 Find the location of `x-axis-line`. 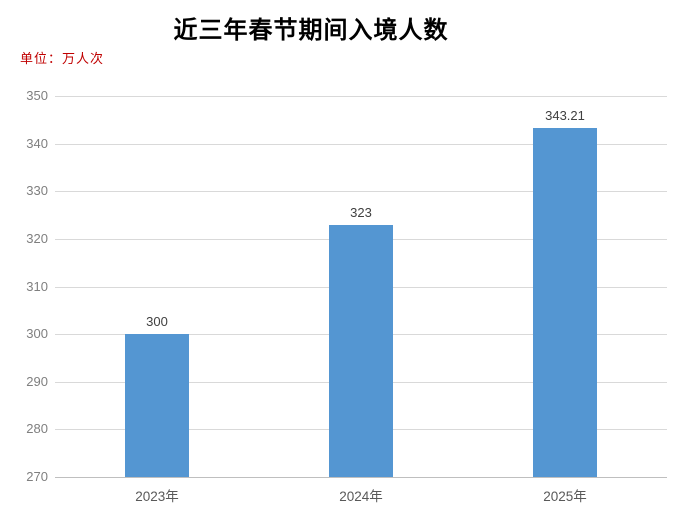

x-axis-line is located at coordinates (361, 477).